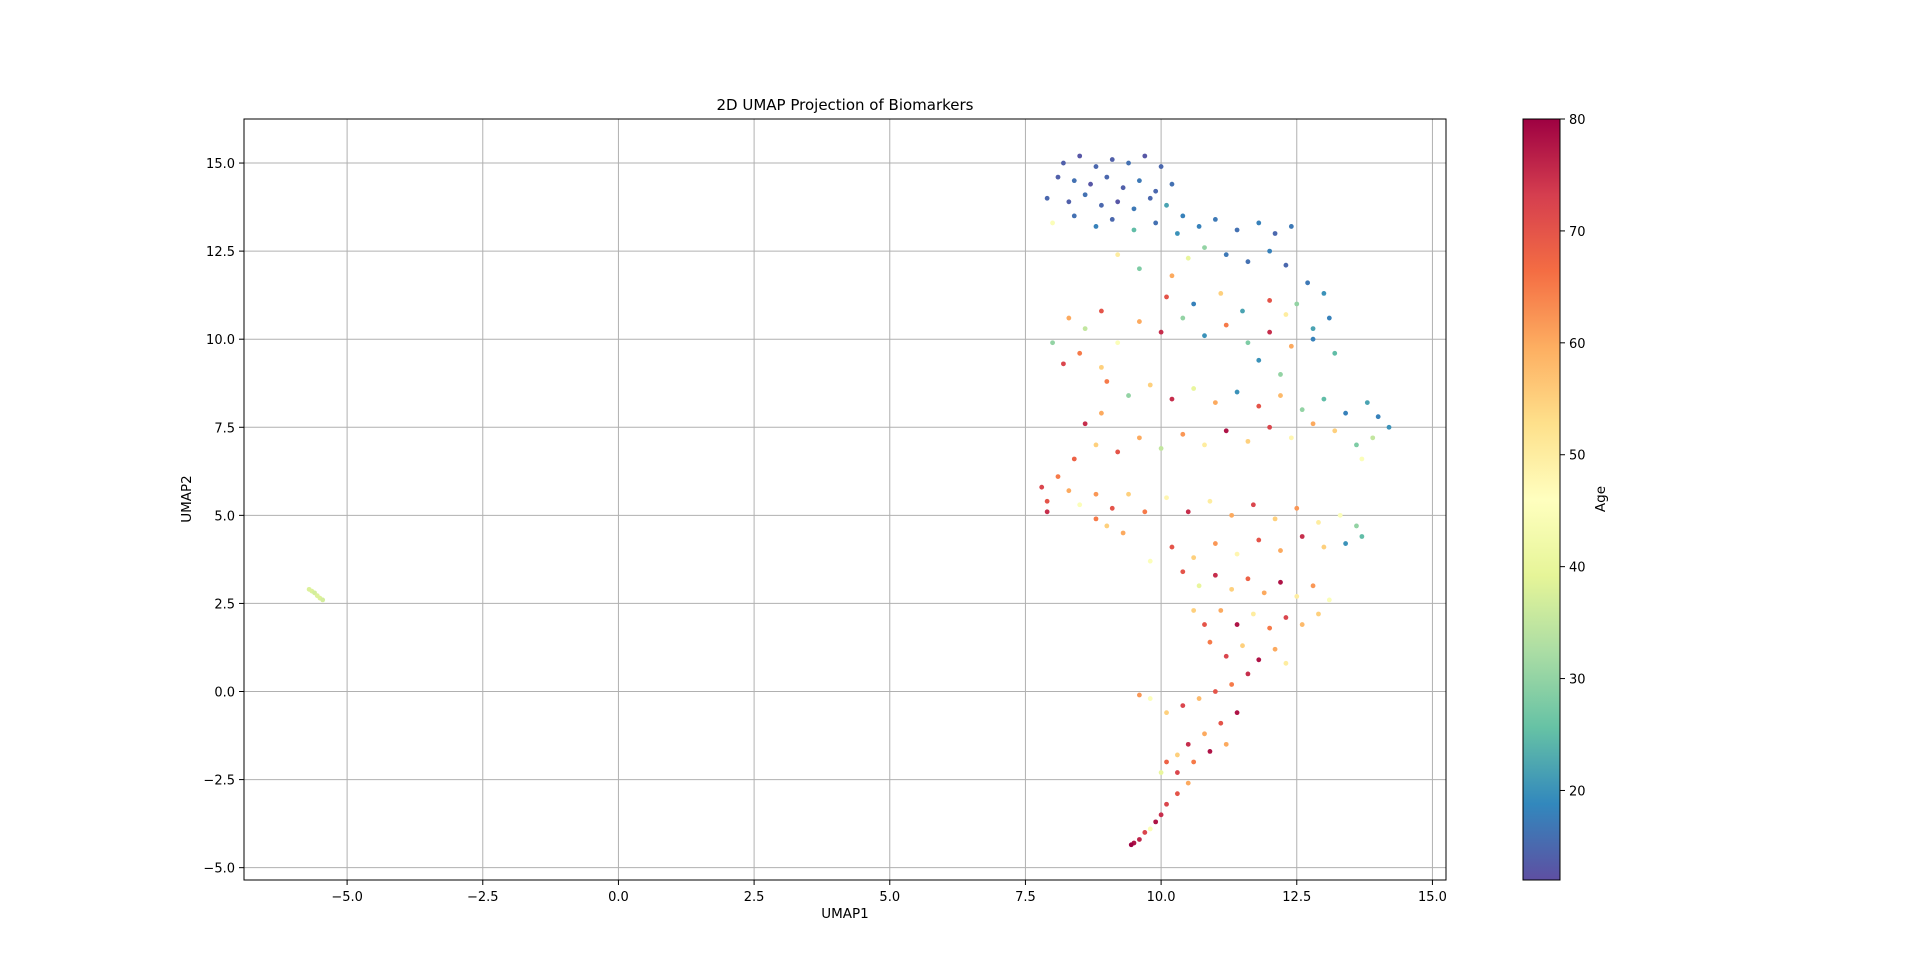  I want to click on x-tick-label: 0.0, so click(618, 897).